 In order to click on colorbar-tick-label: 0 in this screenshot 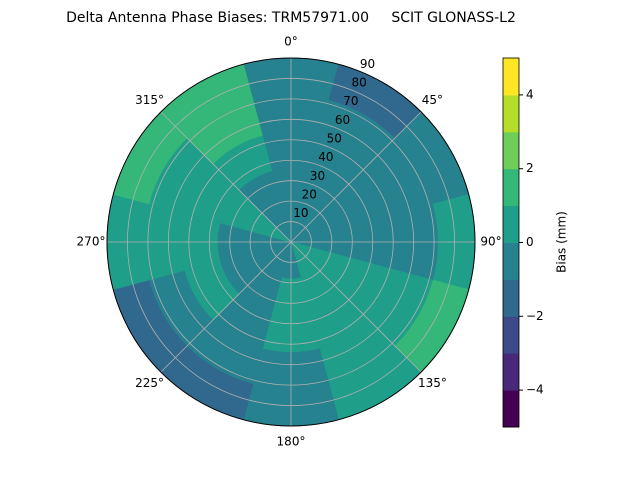, I will do `click(530, 242)`.